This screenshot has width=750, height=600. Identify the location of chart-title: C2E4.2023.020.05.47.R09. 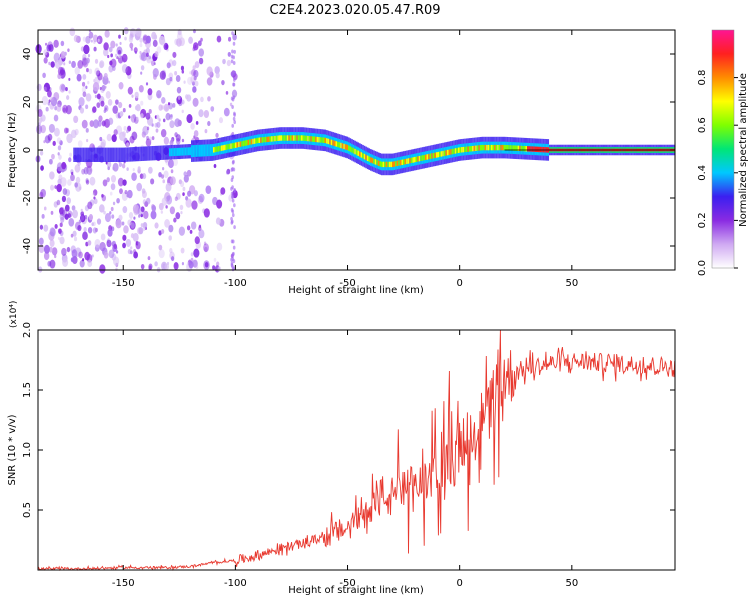
(354, 10).